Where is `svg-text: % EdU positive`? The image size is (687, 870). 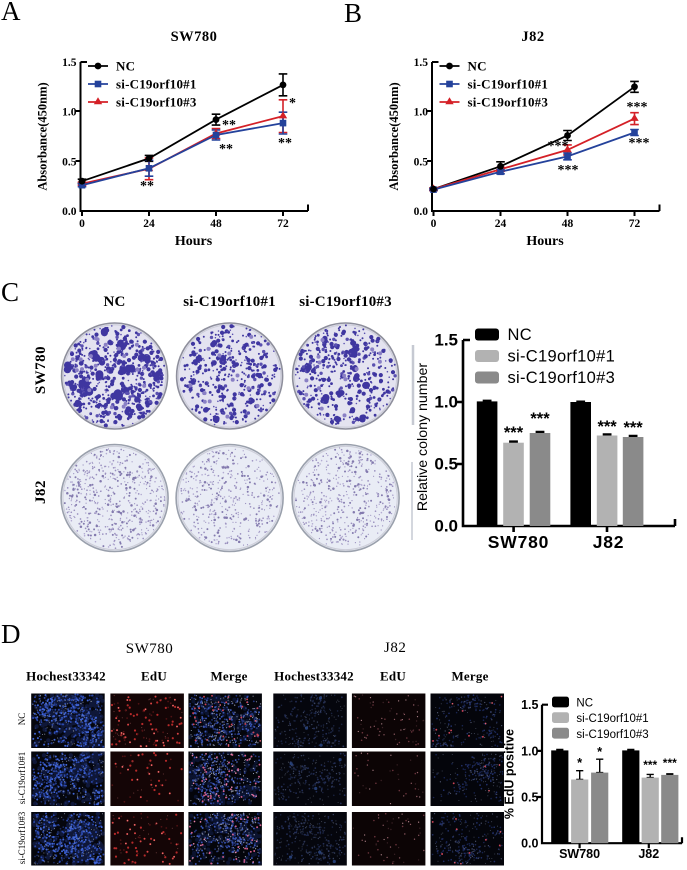
svg-text: % EdU positive is located at coordinates (510, 774).